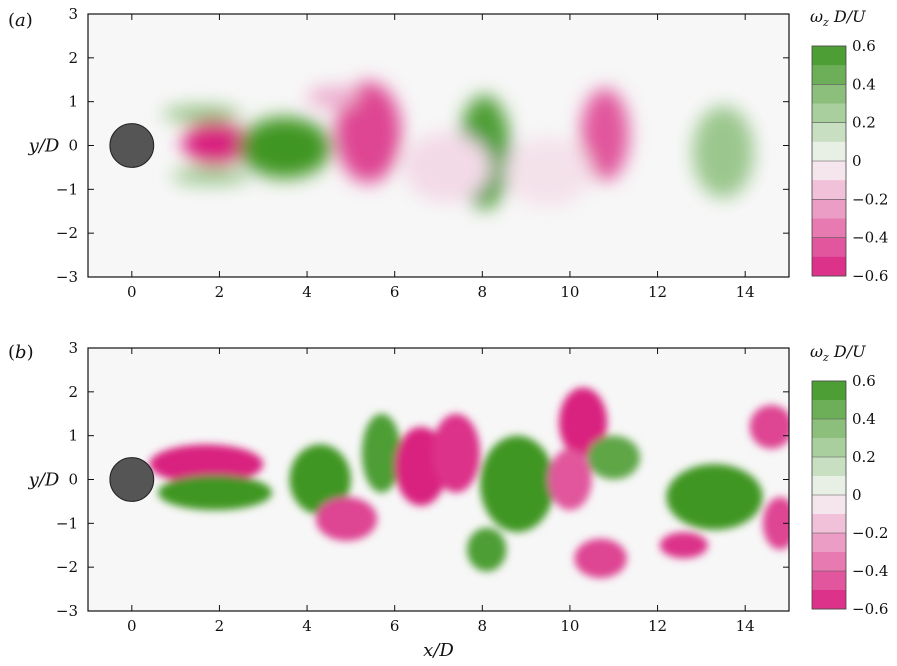 Image resolution: width=897 pixels, height=666 pixels. Describe the element at coordinates (44, 480) in the screenshot. I see `y-axis-label: y/D` at that location.